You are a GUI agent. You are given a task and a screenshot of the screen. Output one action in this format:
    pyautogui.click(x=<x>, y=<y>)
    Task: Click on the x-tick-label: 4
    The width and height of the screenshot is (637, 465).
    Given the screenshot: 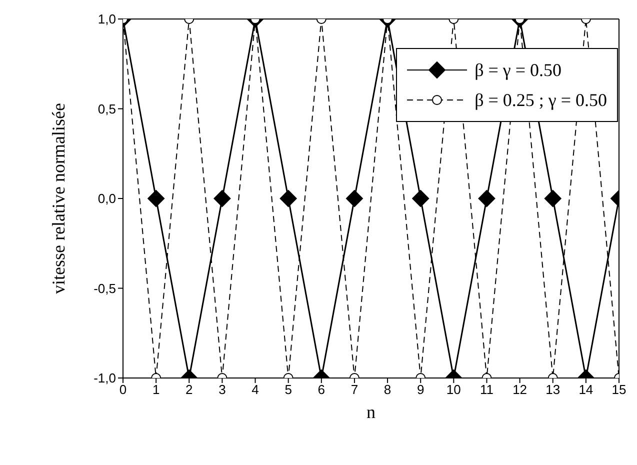 What is the action you would take?
    pyautogui.click(x=255, y=390)
    